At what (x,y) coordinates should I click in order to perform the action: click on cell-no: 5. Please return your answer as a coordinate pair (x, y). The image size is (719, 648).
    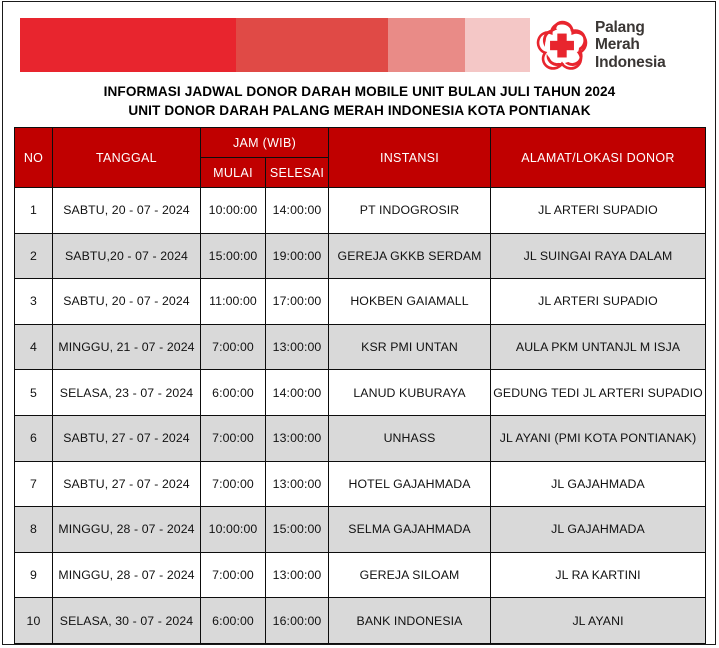
    Looking at the image, I should click on (33, 392).